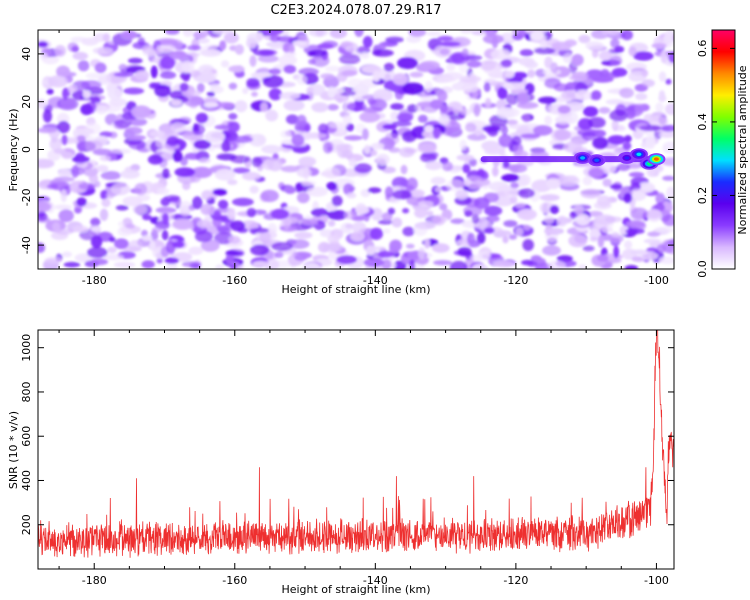  What do you see at coordinates (26, 102) in the screenshot?
I see `y-tick-label: 20` at bounding box center [26, 102].